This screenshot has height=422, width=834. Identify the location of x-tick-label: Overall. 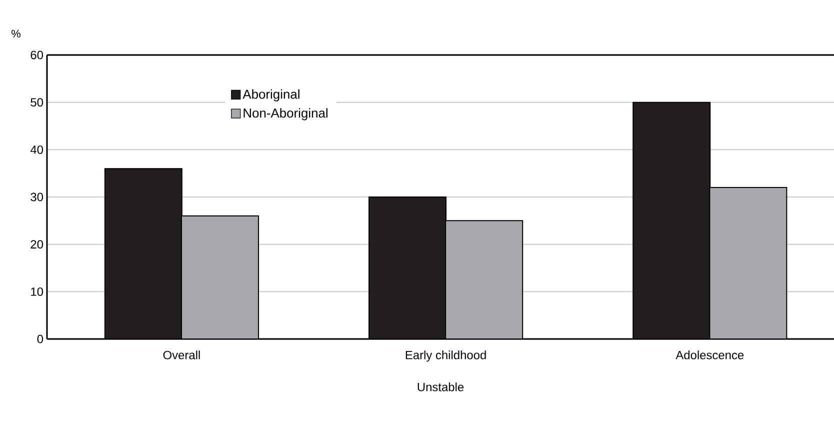
(181, 355).